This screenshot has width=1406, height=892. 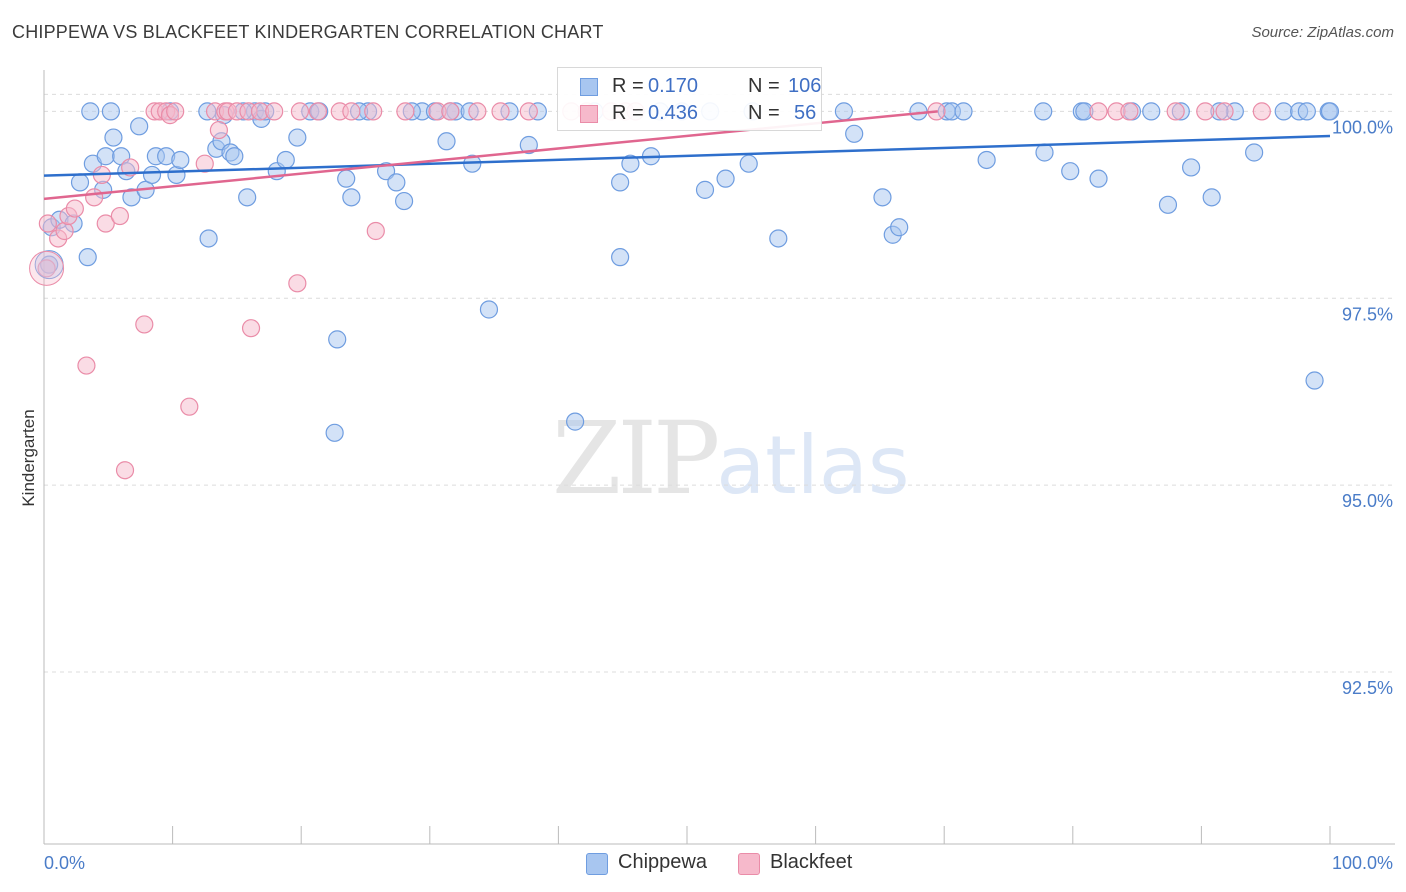 What do you see at coordinates (764, 113) in the screenshot?
I see `blackfeet-n-label: N =` at bounding box center [764, 113].